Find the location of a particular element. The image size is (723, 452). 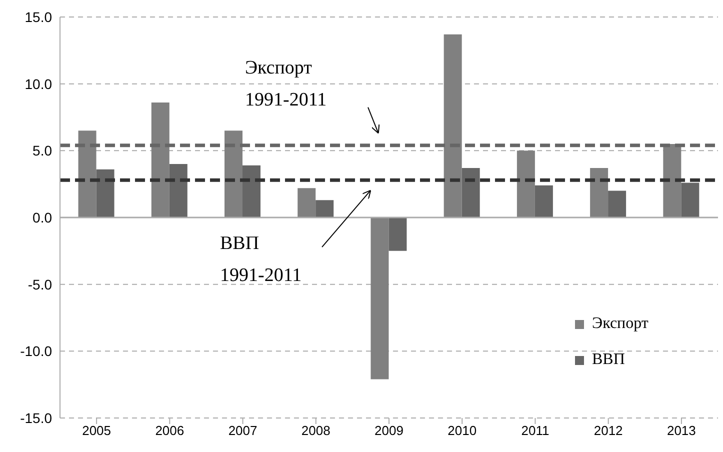

x-tick-label: 2009 is located at coordinates (389, 430).